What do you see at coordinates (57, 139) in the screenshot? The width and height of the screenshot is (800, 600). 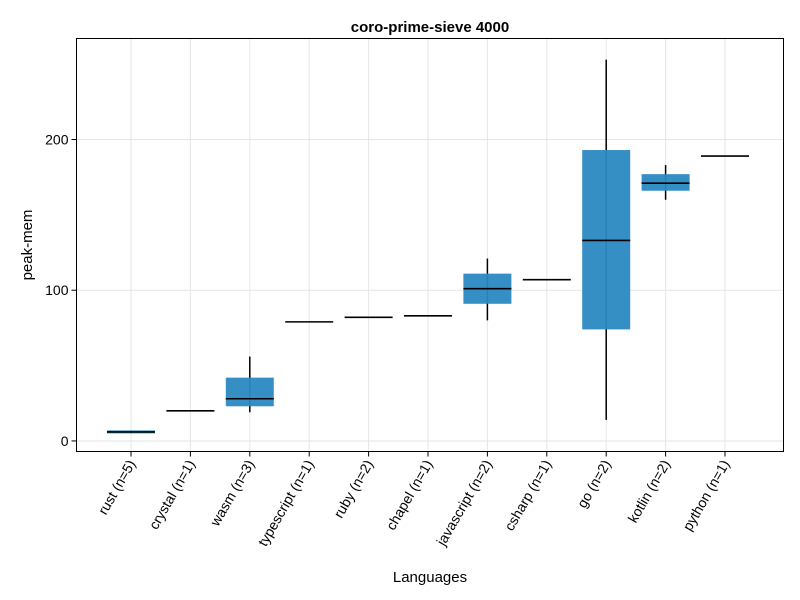 I see `y-tick-label: 200` at bounding box center [57, 139].